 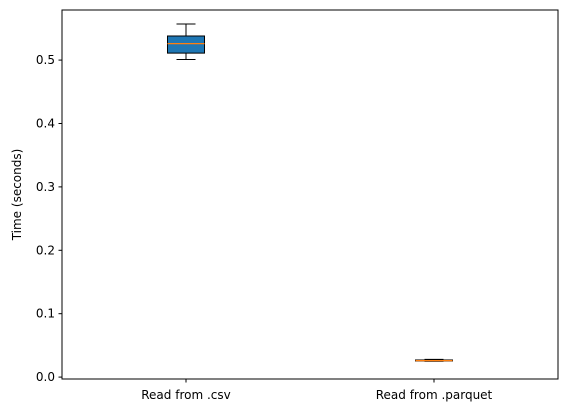 What do you see at coordinates (45, 187) in the screenshot?
I see `y-tick-label: 0.3` at bounding box center [45, 187].